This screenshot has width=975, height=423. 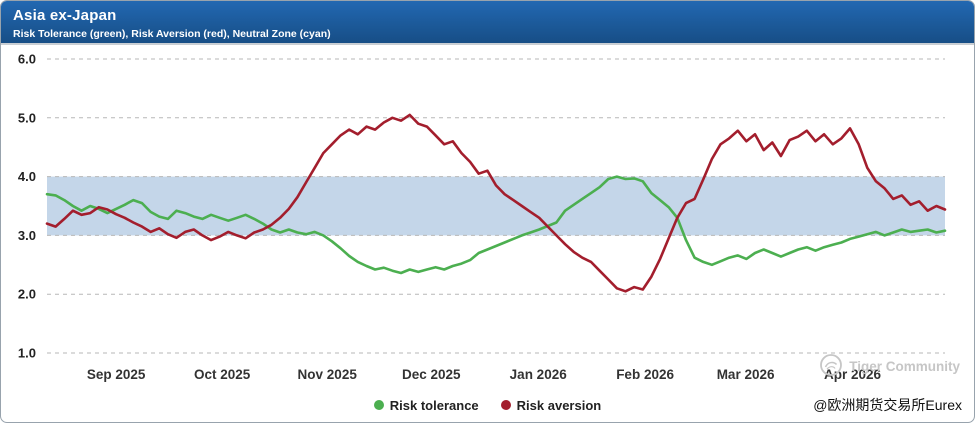 I want to click on risk-aversion-dot-icon, so click(x=505, y=405).